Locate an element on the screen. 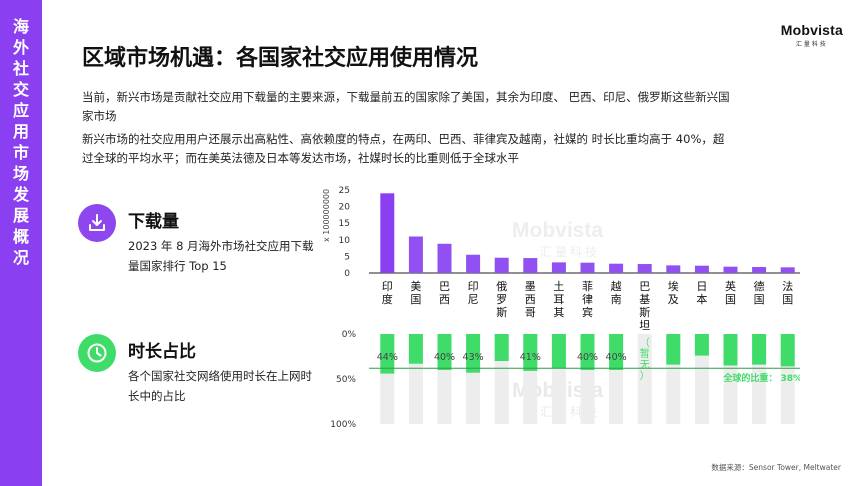 This screenshot has width=865, height=486. category-label: 埃及 is located at coordinates (673, 292).